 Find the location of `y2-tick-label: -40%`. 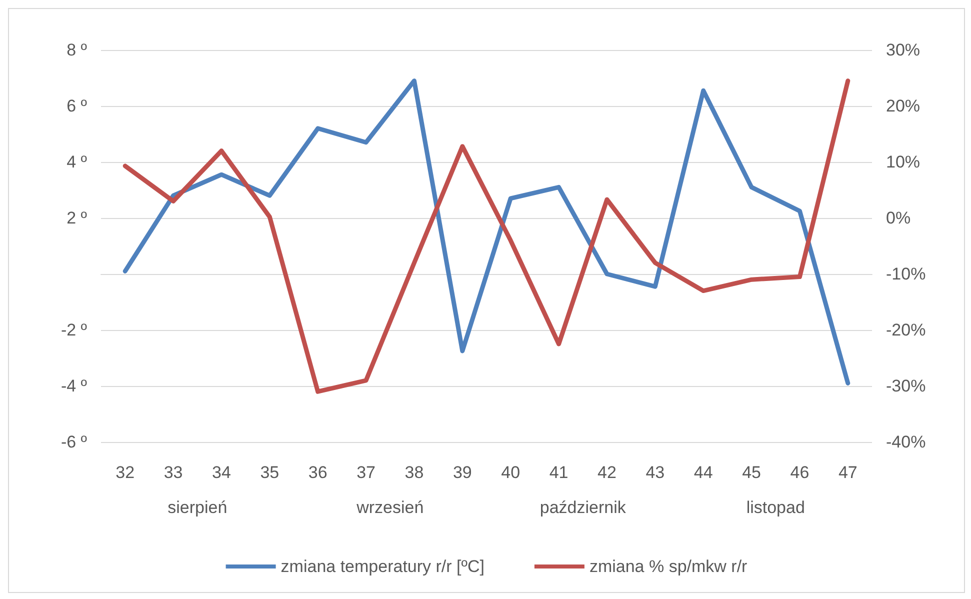

y2-tick-label: -40% is located at coordinates (906, 442).